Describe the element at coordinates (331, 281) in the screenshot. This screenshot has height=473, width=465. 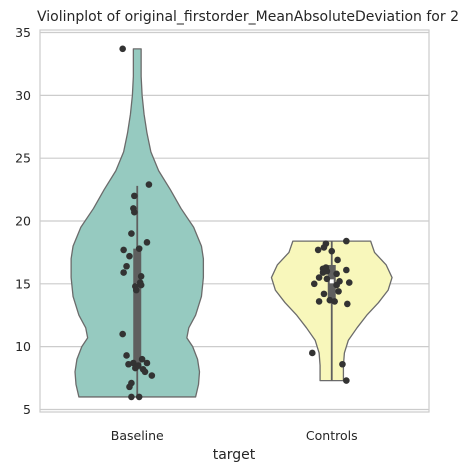
I see `median-marker` at that location.